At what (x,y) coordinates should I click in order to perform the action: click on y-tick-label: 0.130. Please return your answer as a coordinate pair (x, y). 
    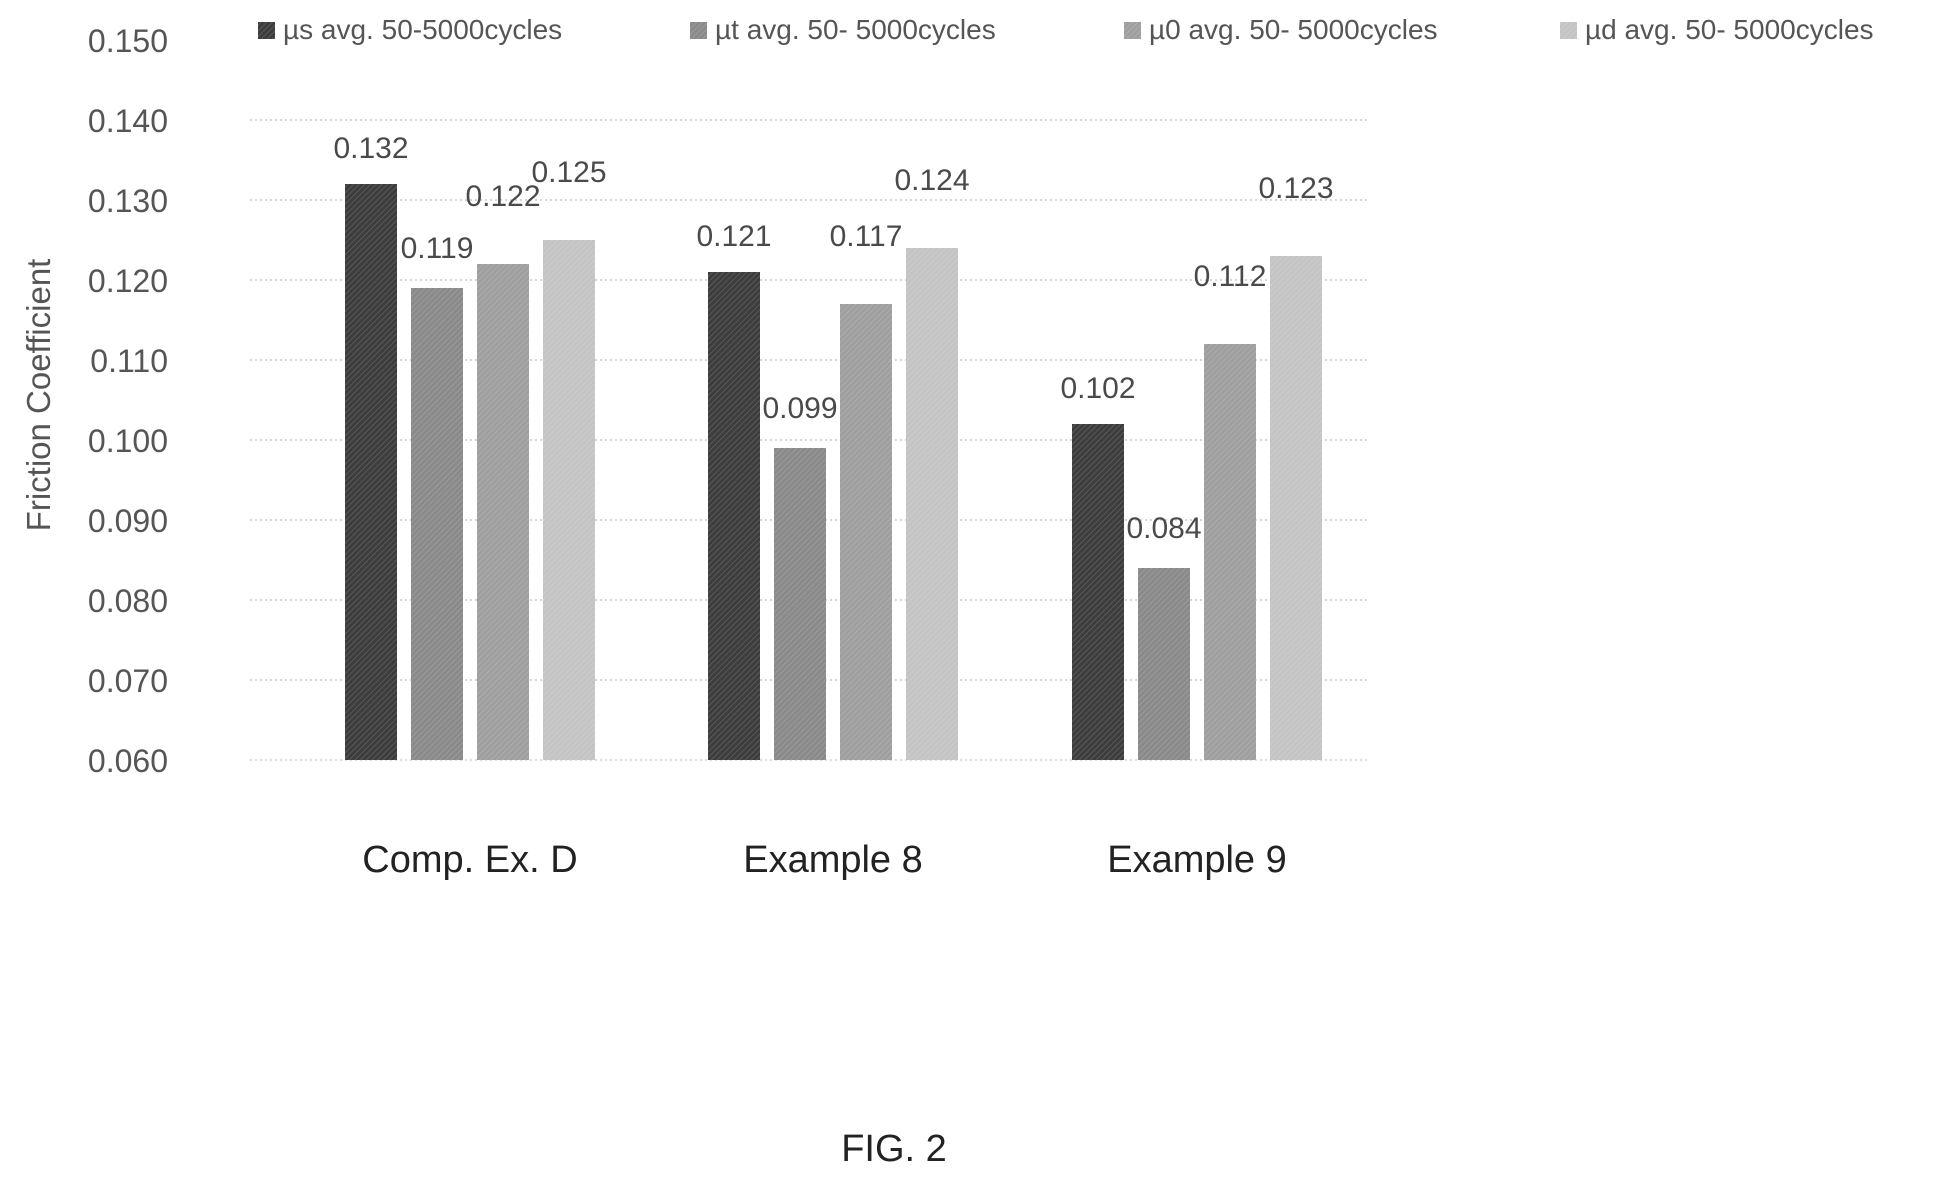
    Looking at the image, I should click on (128, 201).